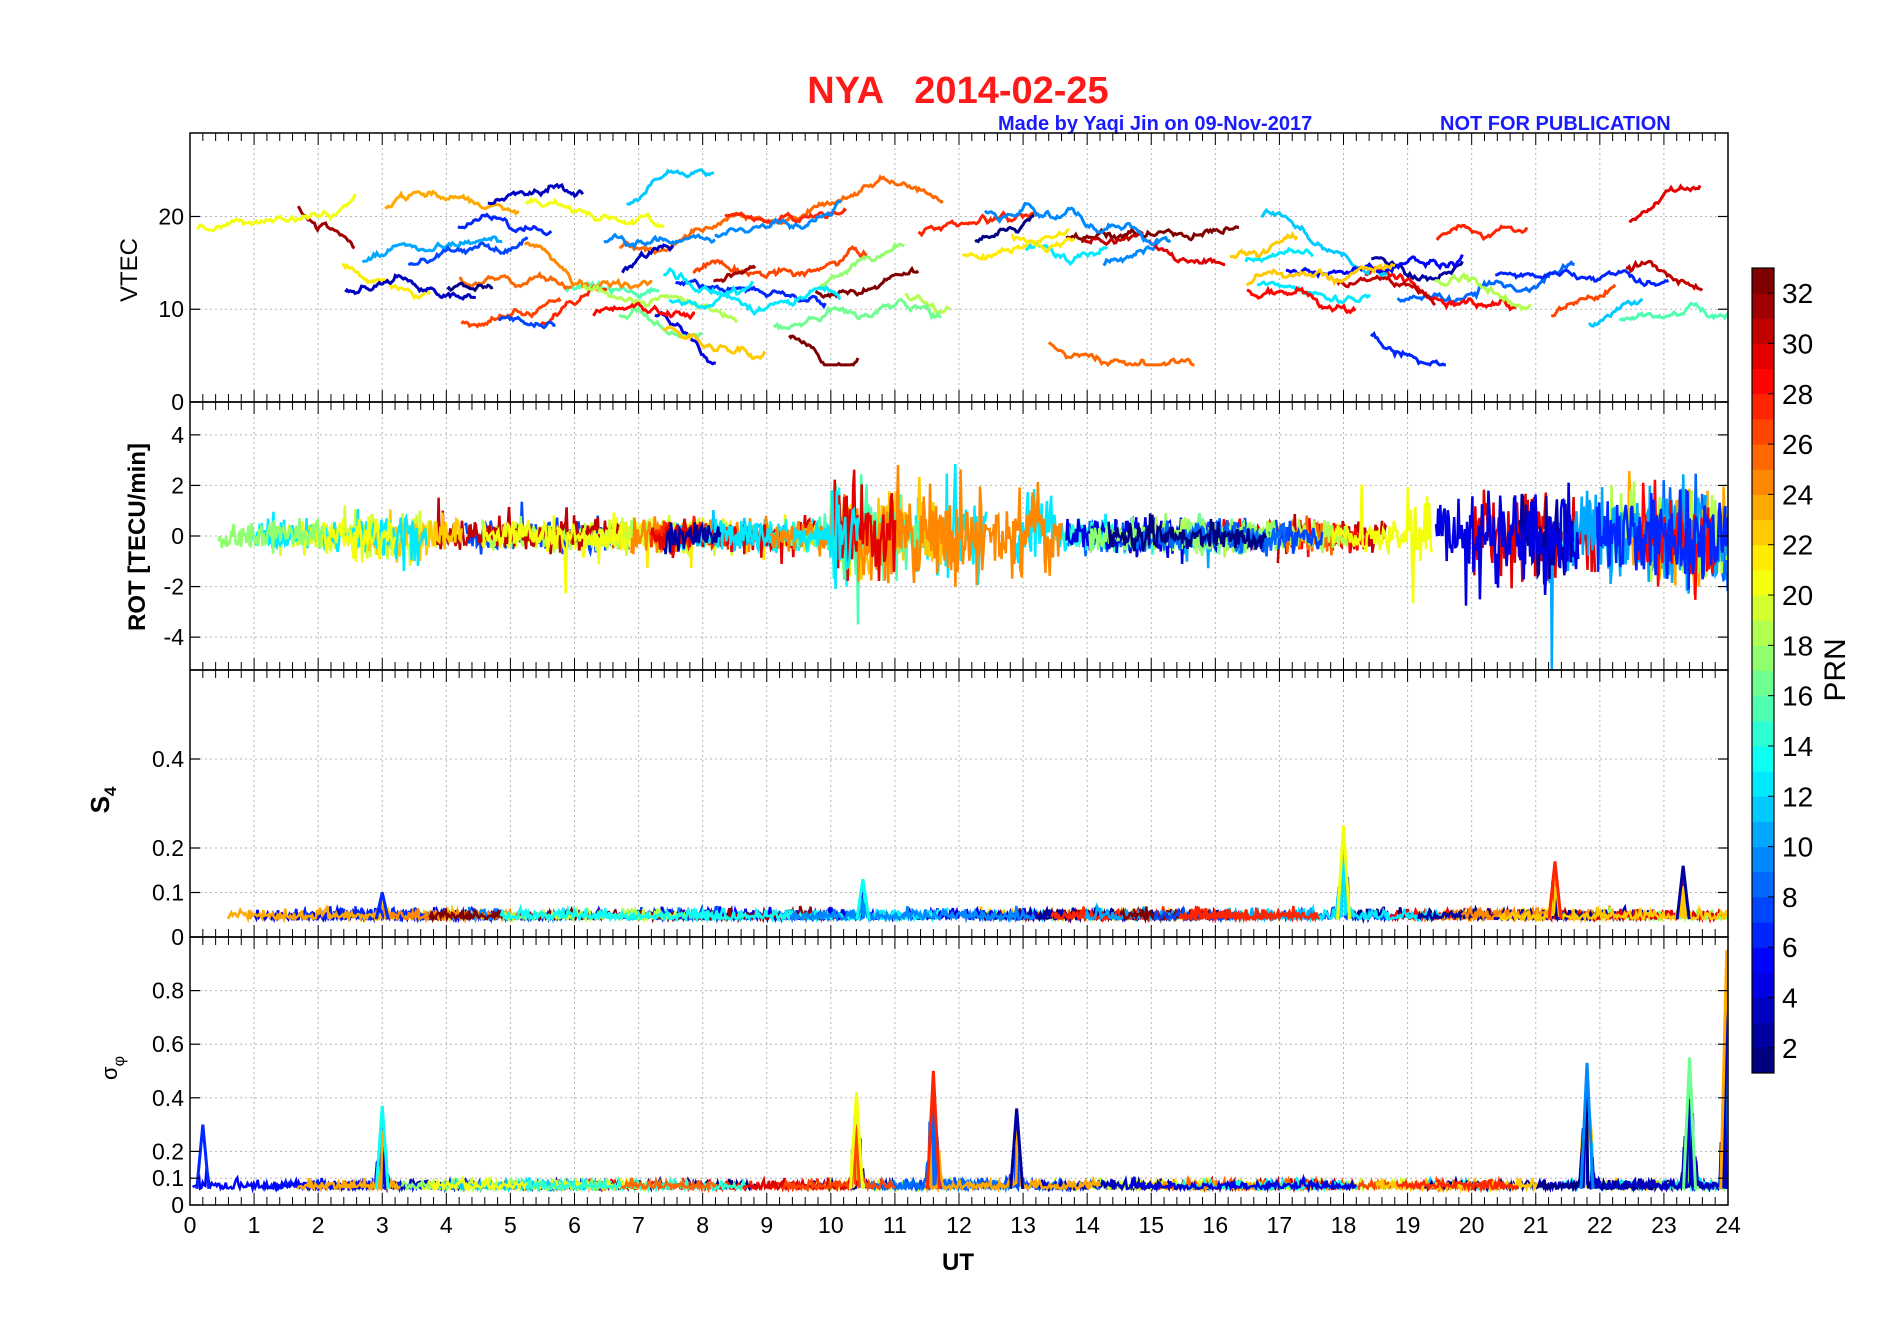 The height and width of the screenshot is (1330, 1904). Describe the element at coordinates (190, 1225) in the screenshot. I see `x-tick-label: 0` at that location.